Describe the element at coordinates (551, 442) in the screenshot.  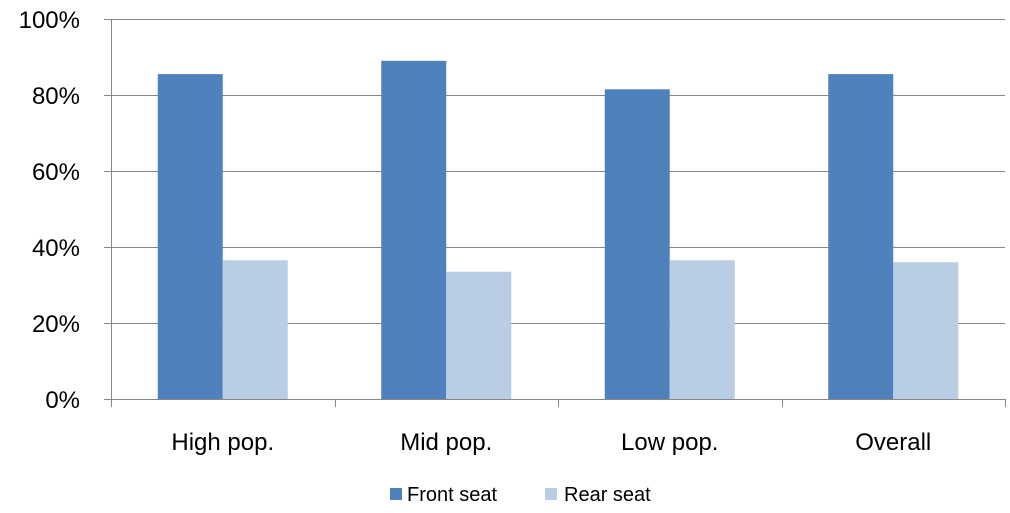
I see `x-axis-tick-labels: High pop. Mid pop. Low pop. Overall` at that location.